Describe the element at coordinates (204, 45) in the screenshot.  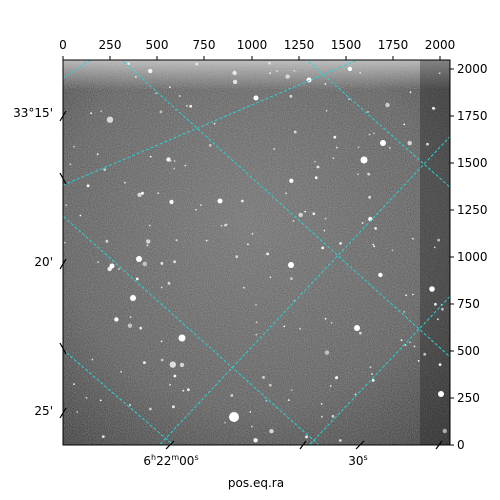
I see `top-tick-label: 750` at that location.